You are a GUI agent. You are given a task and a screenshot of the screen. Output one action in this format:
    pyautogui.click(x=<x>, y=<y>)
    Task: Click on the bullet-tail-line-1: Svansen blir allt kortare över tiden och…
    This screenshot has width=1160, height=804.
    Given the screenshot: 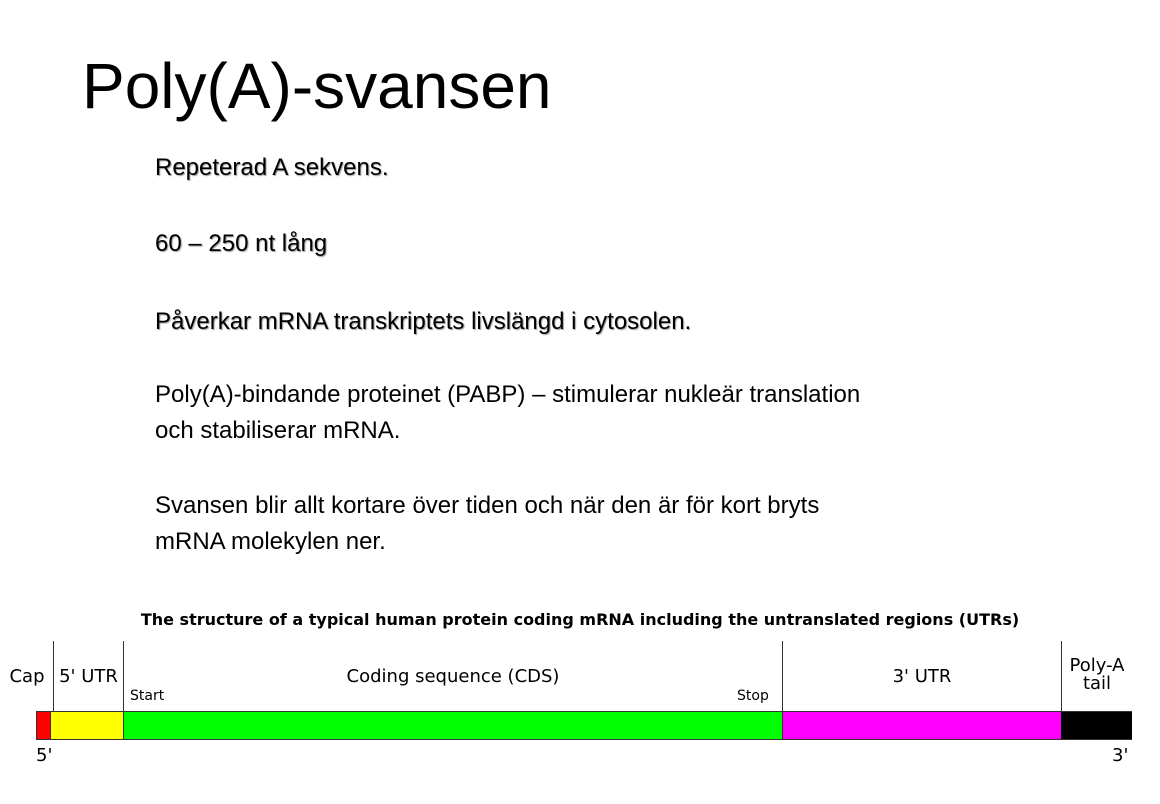 What is the action you would take?
    pyautogui.click(x=487, y=505)
    